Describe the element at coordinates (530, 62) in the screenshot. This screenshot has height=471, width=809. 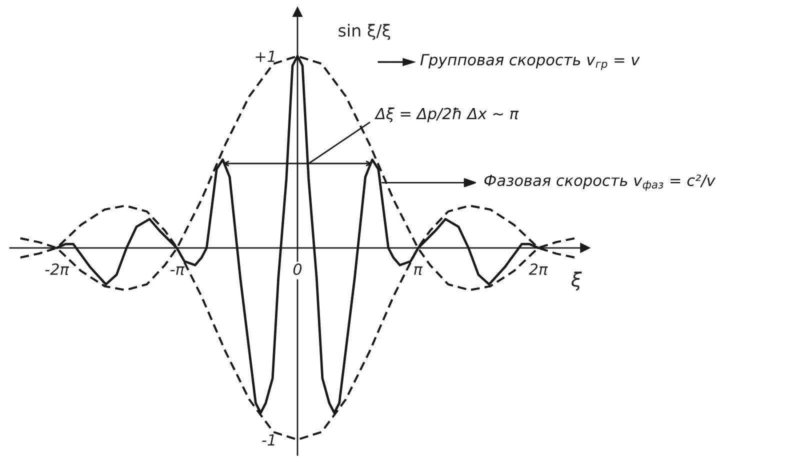
I see `annotation: Групповая скорость v$_{гр}$ = v` at that location.